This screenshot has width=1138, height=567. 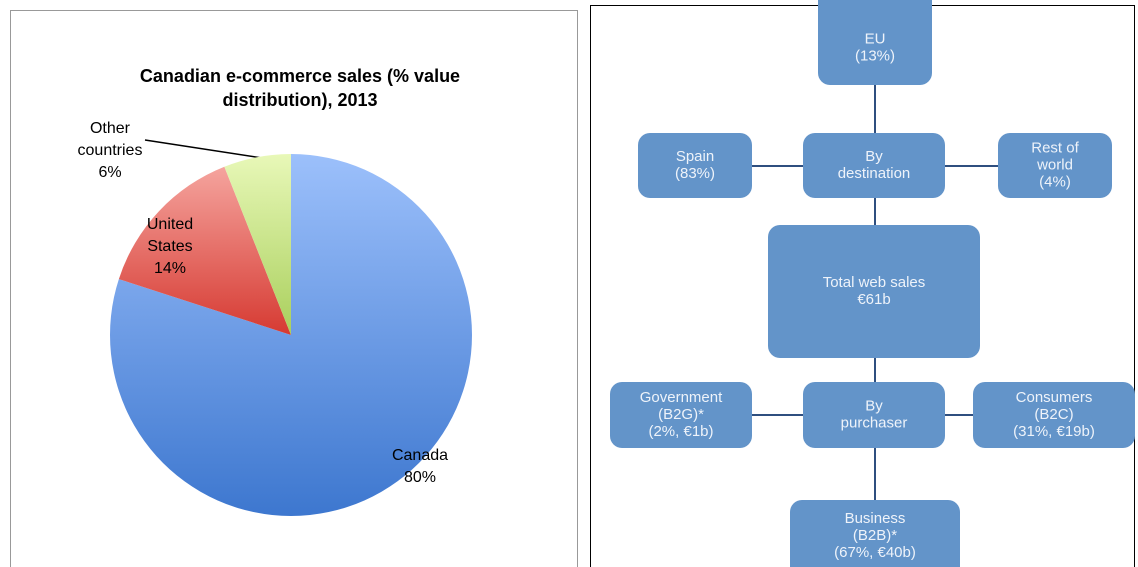 What do you see at coordinates (681, 397) in the screenshot?
I see `node-text: Government` at bounding box center [681, 397].